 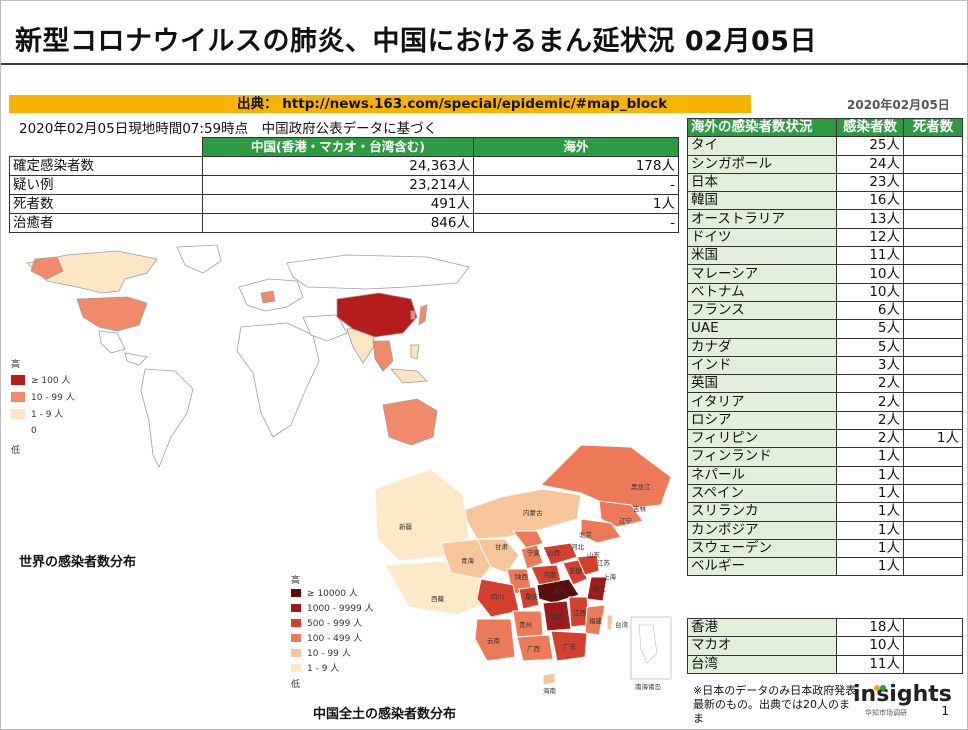 What do you see at coordinates (413, 315) in the screenshot?
I see `korea-shape` at bounding box center [413, 315].